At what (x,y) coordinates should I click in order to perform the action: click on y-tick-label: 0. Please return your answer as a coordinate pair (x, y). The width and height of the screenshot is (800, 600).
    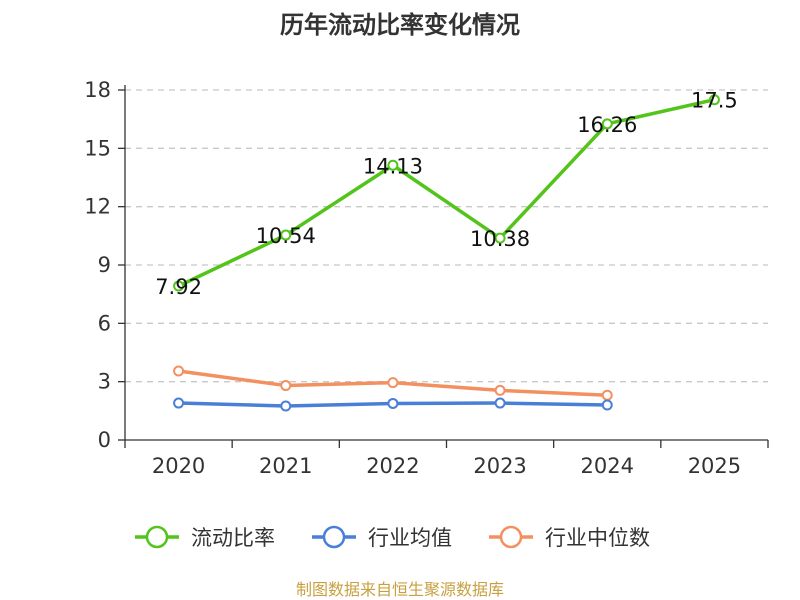
    Looking at the image, I should click on (104, 440).